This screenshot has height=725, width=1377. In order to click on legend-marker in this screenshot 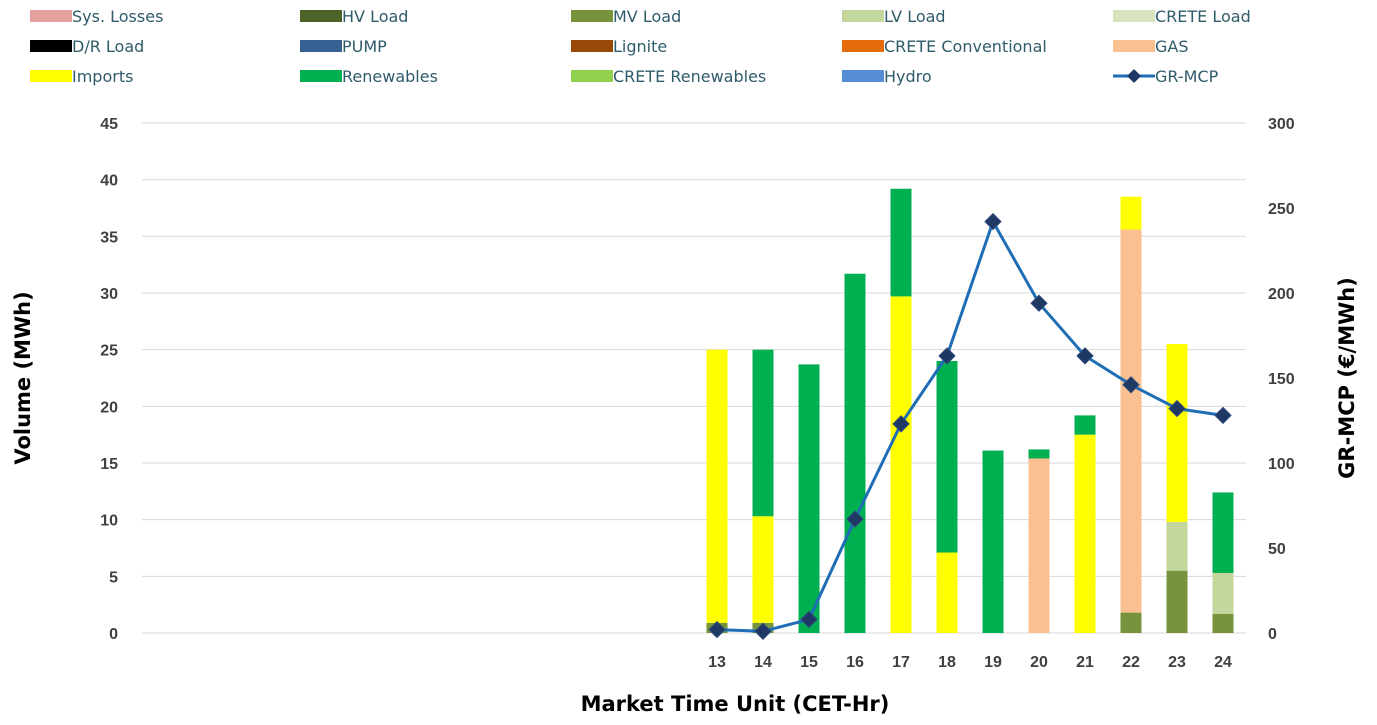, I will do `click(1134, 76)`.